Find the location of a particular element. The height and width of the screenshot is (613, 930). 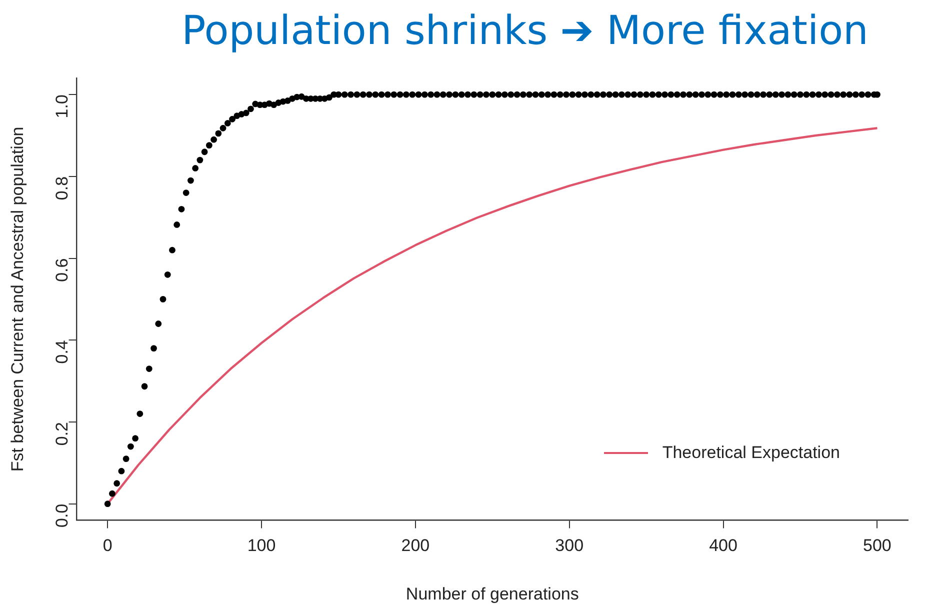

y-tick-label: 0.2 is located at coordinates (62, 434).